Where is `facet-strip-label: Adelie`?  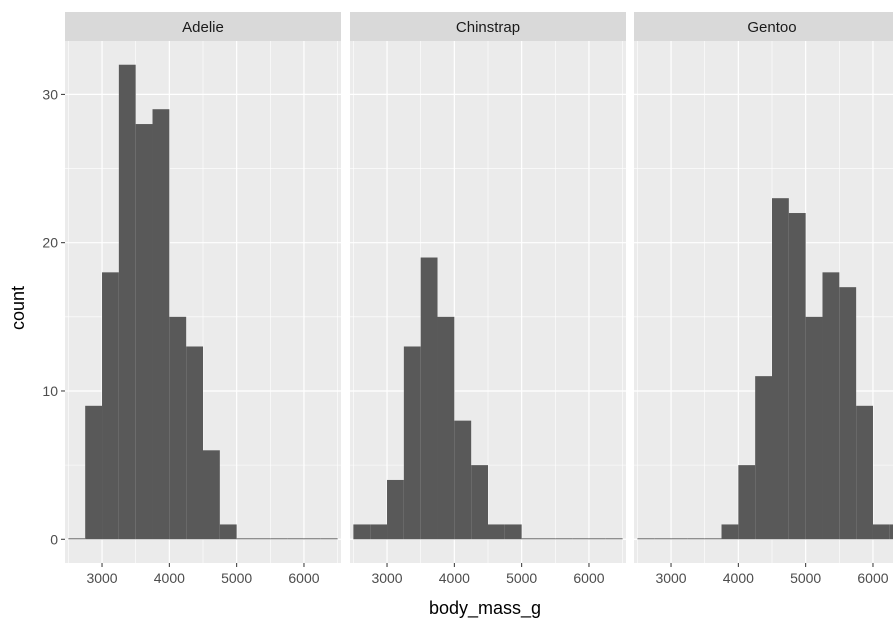
facet-strip-label: Adelie is located at coordinates (203, 27).